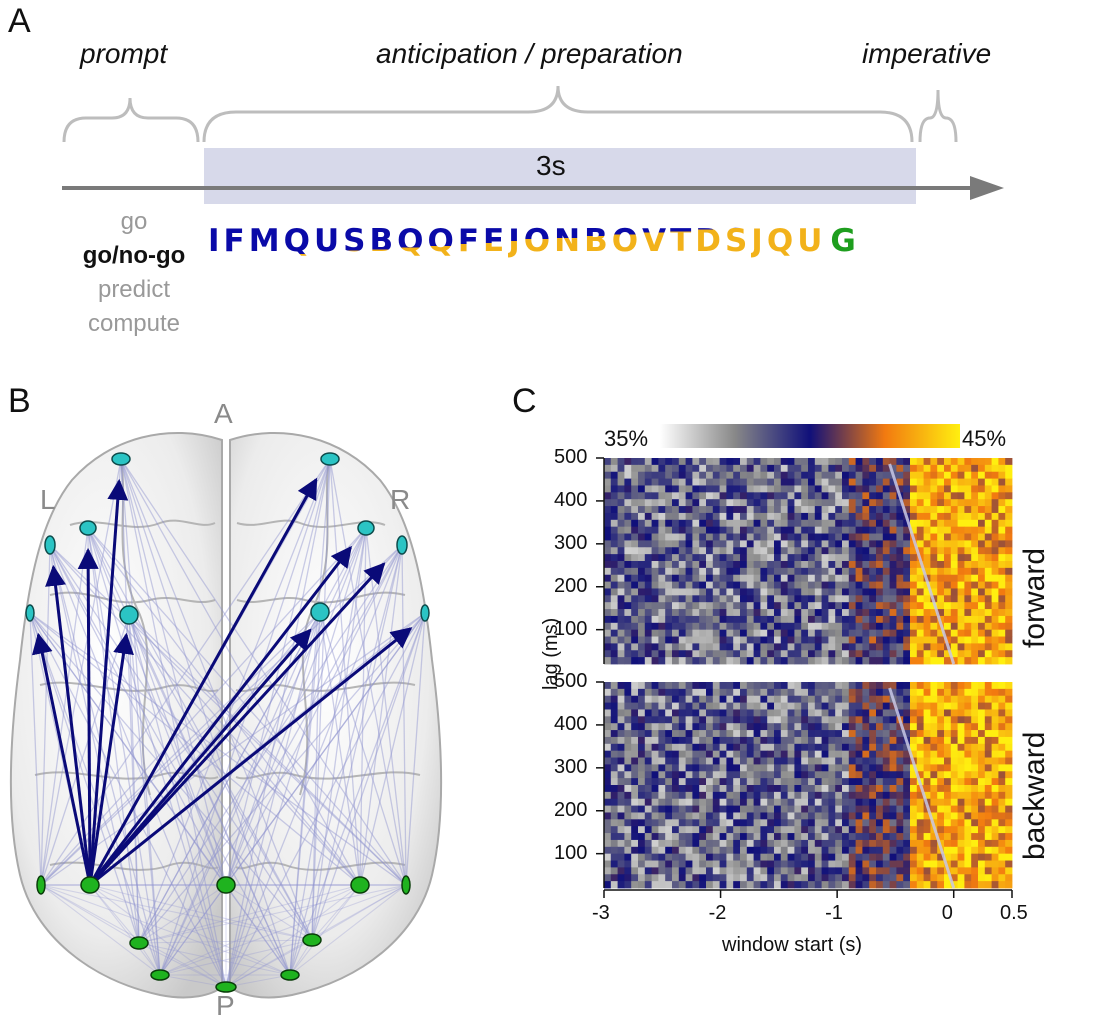  What do you see at coordinates (571, 457) in the screenshot?
I see `y-tick-label: 500` at bounding box center [571, 457].